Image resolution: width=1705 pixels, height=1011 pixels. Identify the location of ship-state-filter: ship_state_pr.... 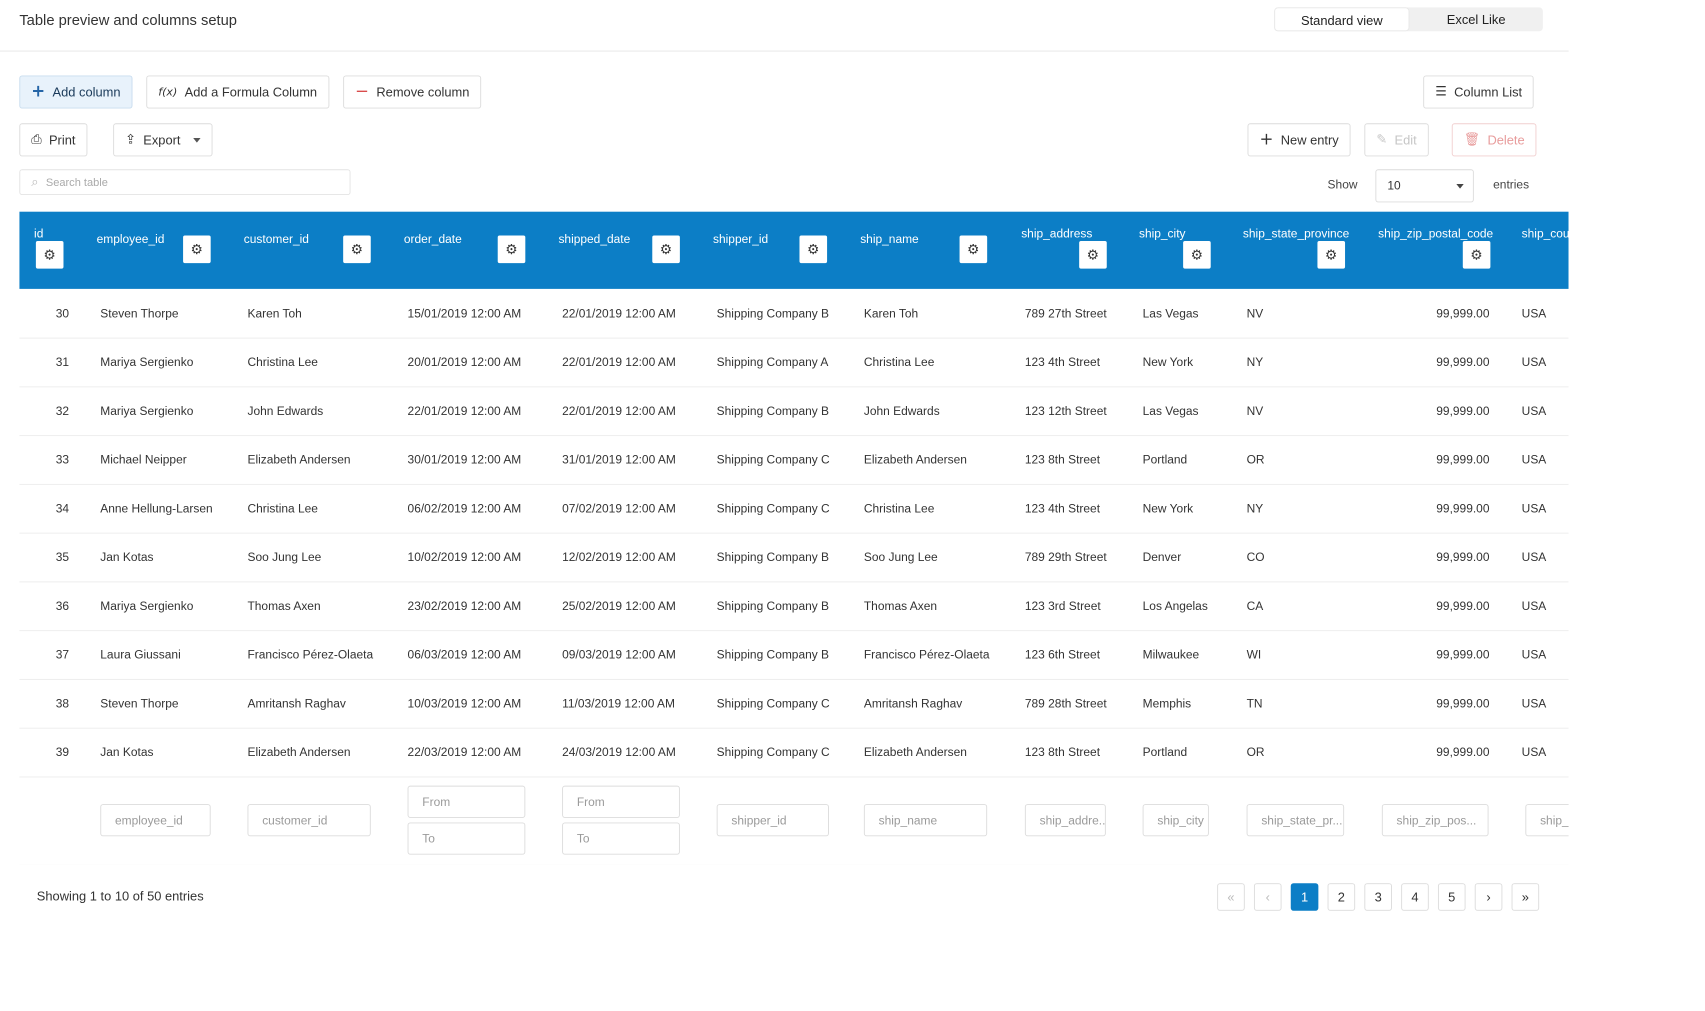
(1295, 820).